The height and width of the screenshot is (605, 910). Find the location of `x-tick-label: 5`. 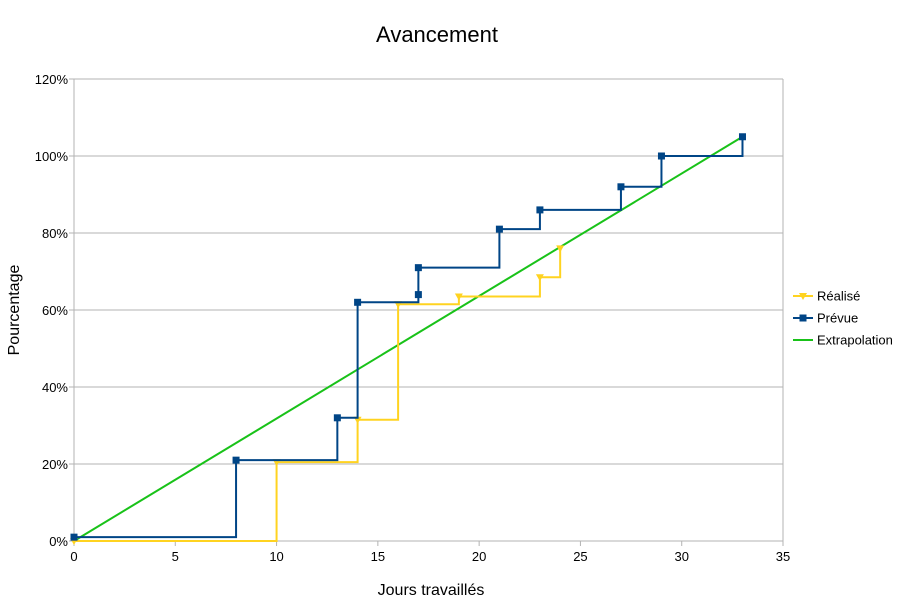

x-tick-label: 5 is located at coordinates (175, 556).